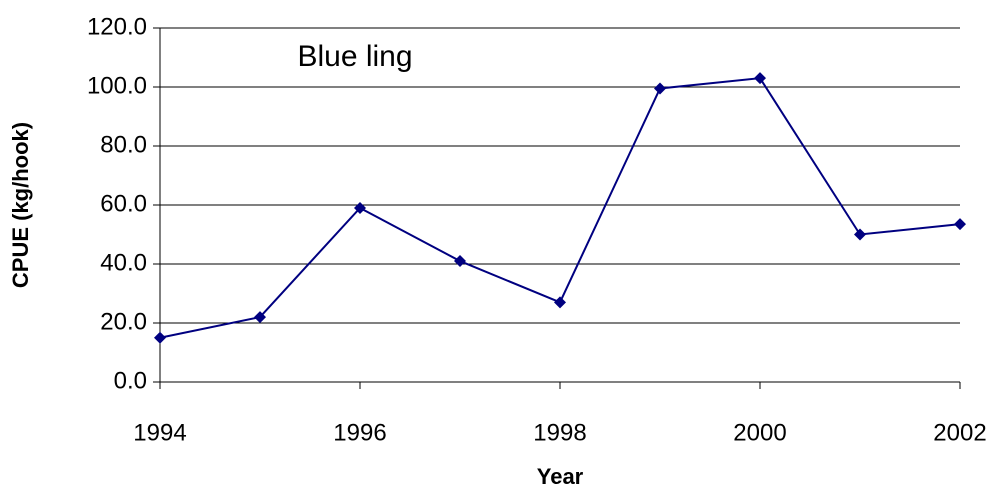 The image size is (997, 493). What do you see at coordinates (559, 432) in the screenshot?
I see `x-tick-label: 1998` at bounding box center [559, 432].